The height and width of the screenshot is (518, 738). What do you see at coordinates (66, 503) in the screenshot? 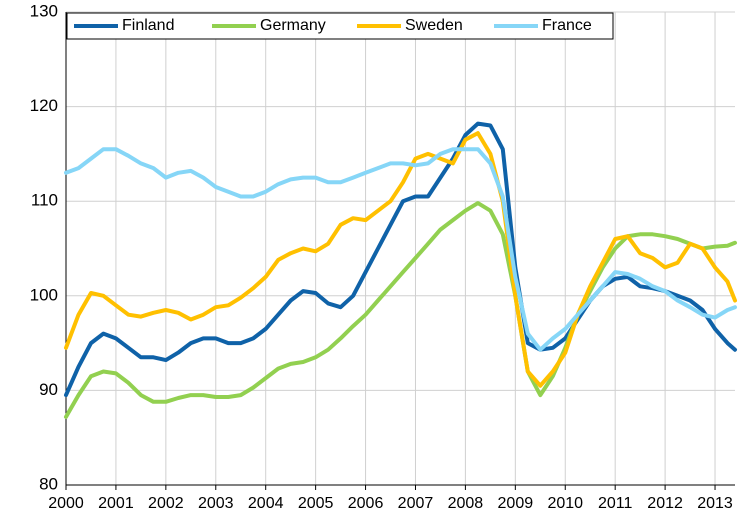
I see `x-tick-label: 2000` at bounding box center [66, 503].